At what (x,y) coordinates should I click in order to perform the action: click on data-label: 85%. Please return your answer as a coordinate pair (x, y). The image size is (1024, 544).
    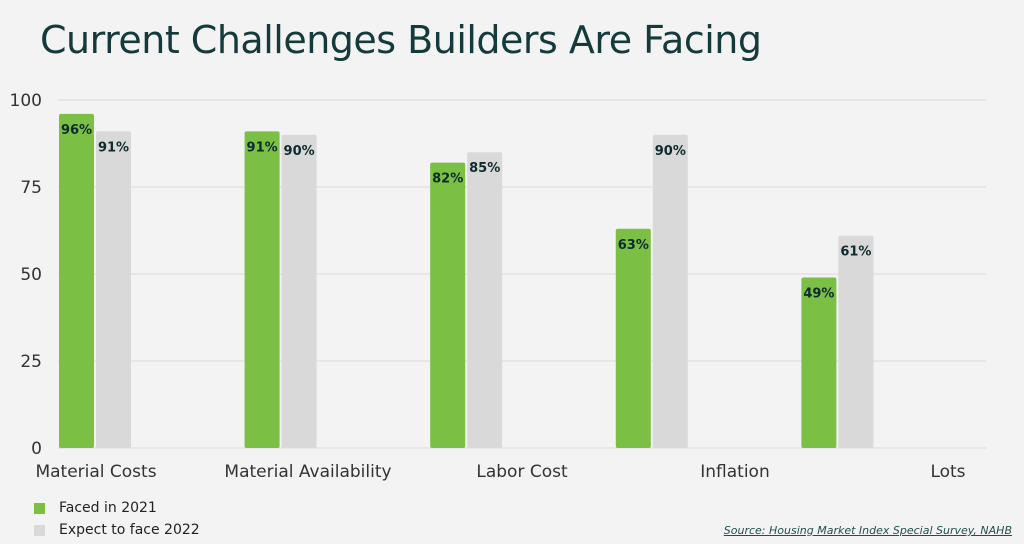
    Looking at the image, I should click on (484, 168).